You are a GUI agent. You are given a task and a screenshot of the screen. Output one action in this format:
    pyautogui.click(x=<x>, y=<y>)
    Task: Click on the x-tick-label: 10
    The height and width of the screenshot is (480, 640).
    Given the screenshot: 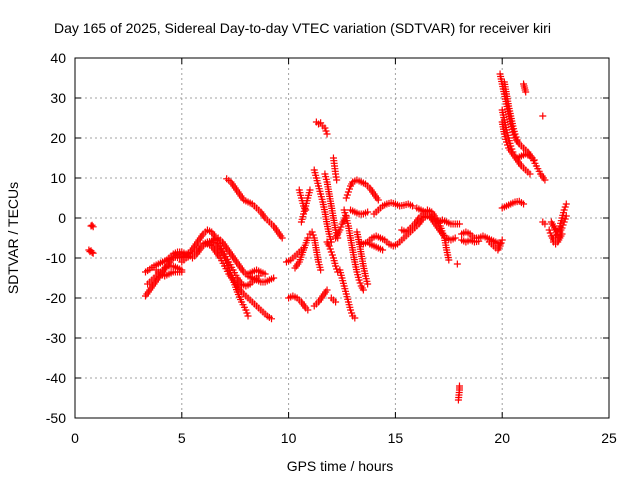 What is the action you would take?
    pyautogui.click(x=289, y=438)
    